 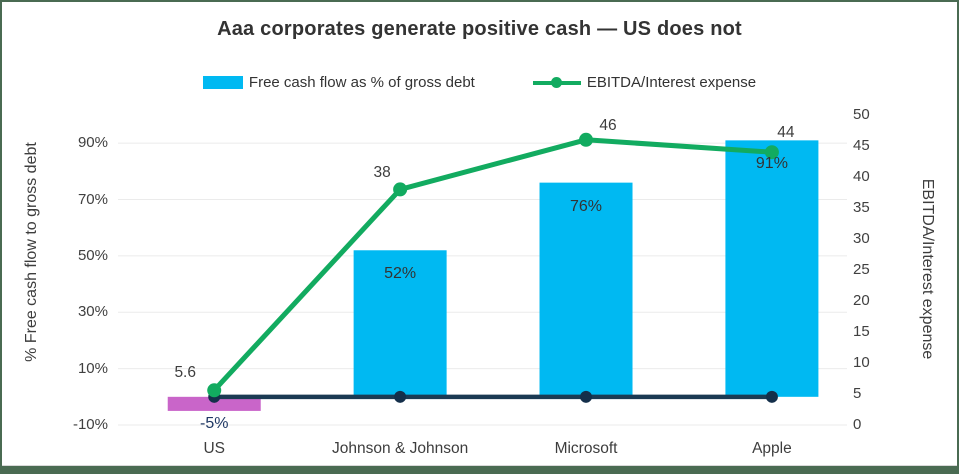 I want to click on tick-right-15: 15, so click(x=861, y=331).